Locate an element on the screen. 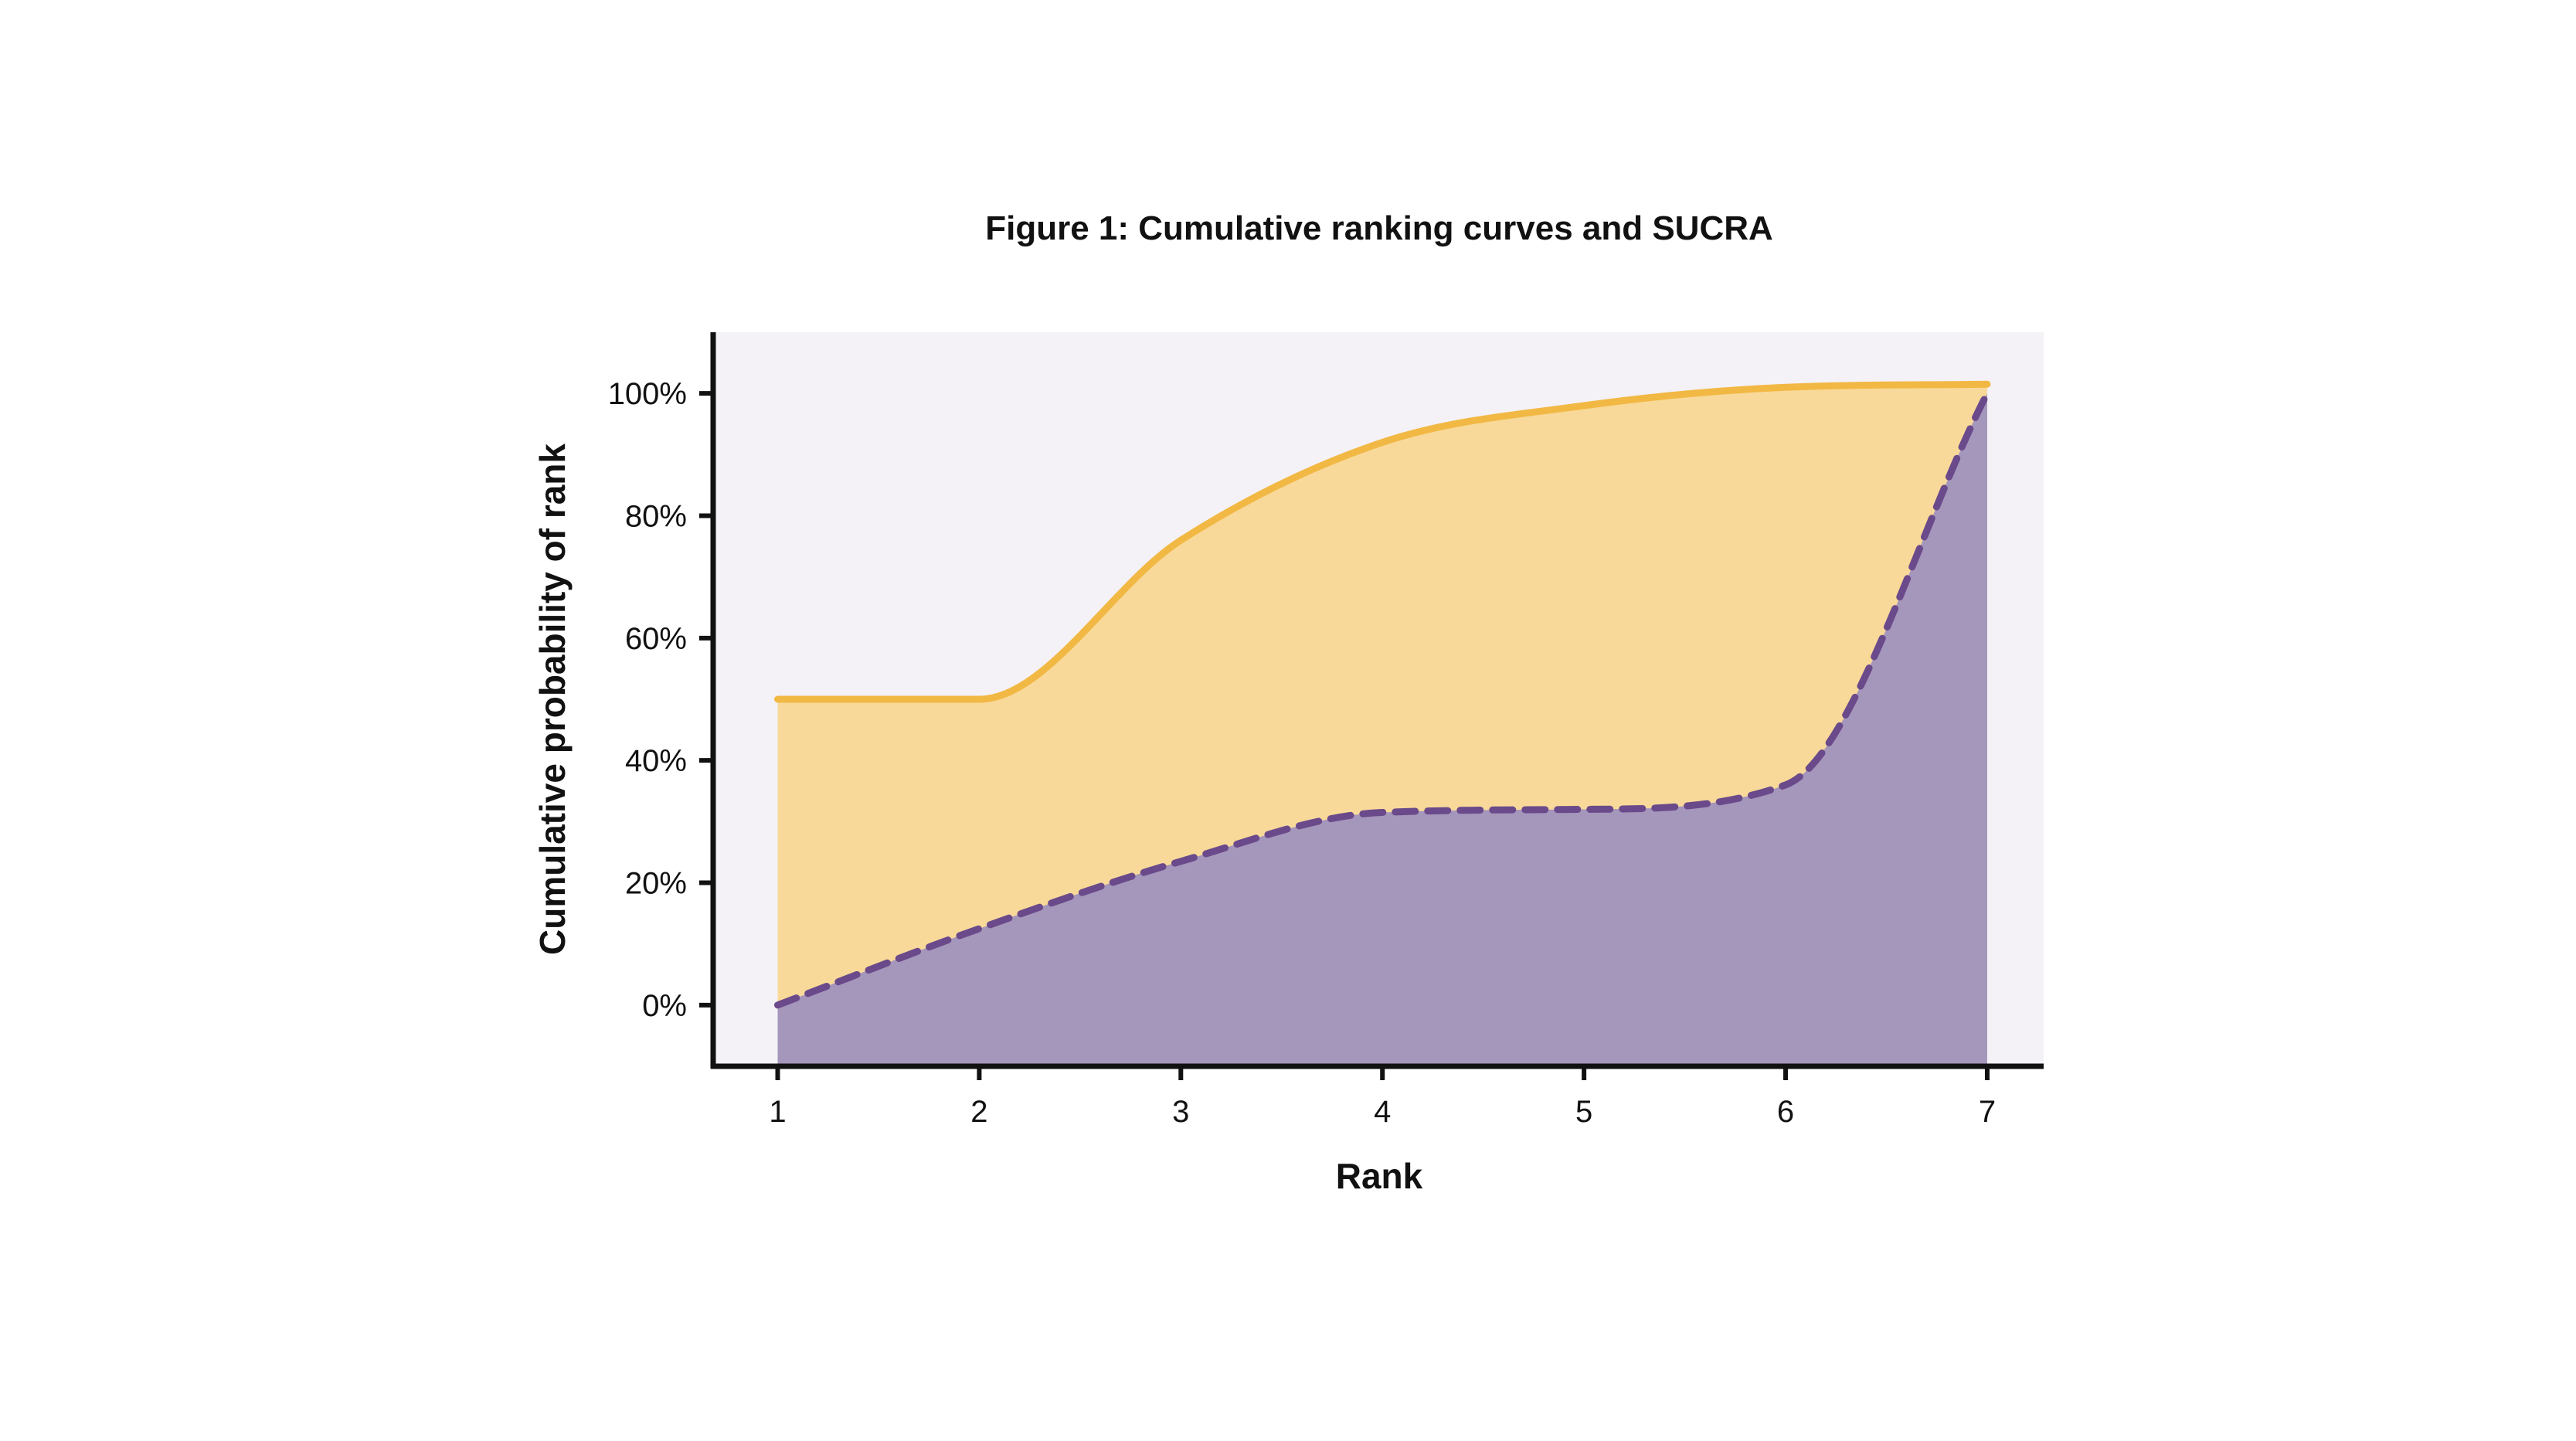 This screenshot has height=1441, width=2576. y-tick-label: 0% is located at coordinates (664, 1006).